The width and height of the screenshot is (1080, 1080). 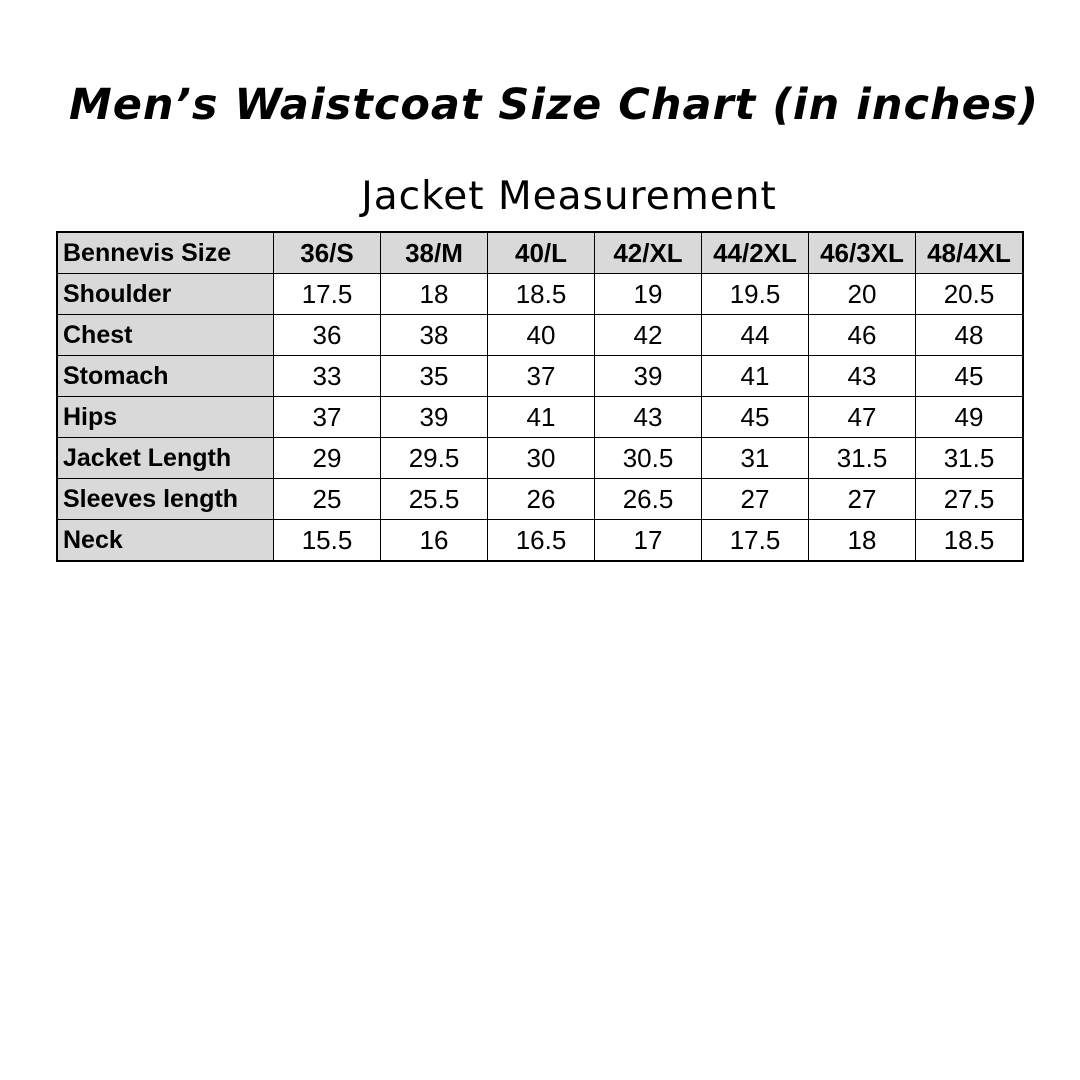 What do you see at coordinates (165, 499) in the screenshot?
I see `row-label: Sleeves length` at bounding box center [165, 499].